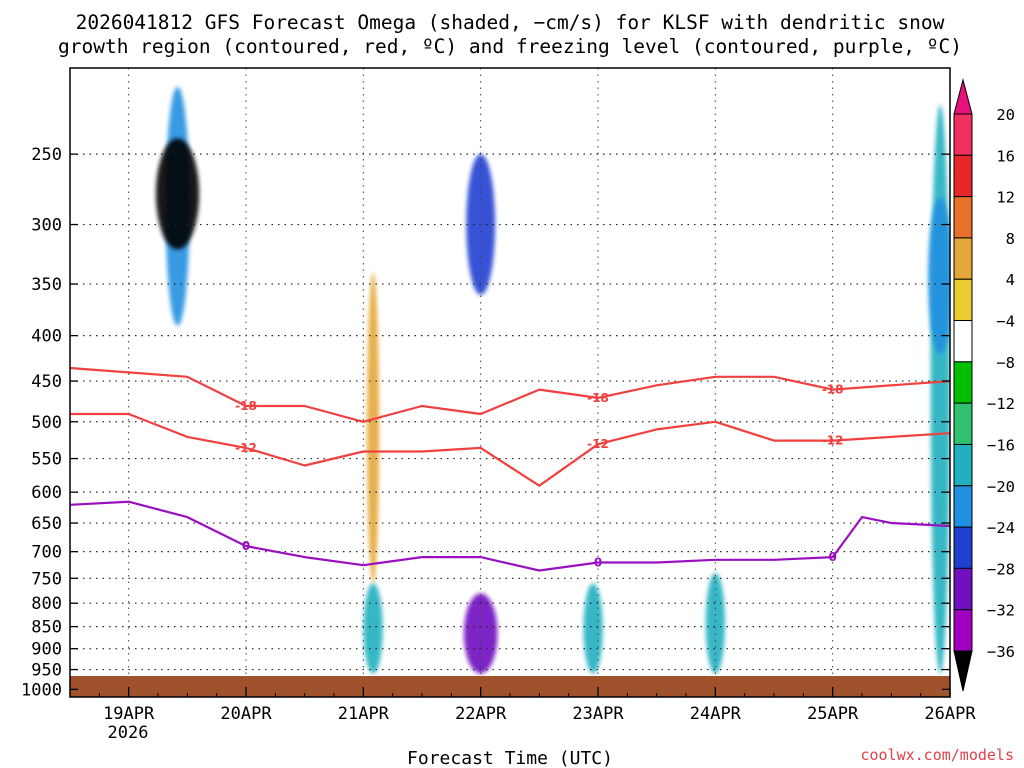  What do you see at coordinates (598, 444) in the screenshot?
I see `contour-label--12-1: -12` at bounding box center [598, 444].